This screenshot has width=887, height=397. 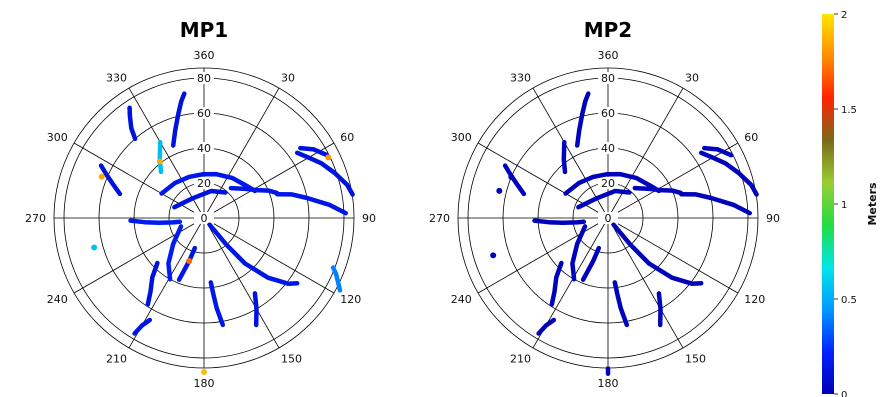 What do you see at coordinates (844, 393) in the screenshot?
I see `colorbar-tick-label: 0` at bounding box center [844, 393].